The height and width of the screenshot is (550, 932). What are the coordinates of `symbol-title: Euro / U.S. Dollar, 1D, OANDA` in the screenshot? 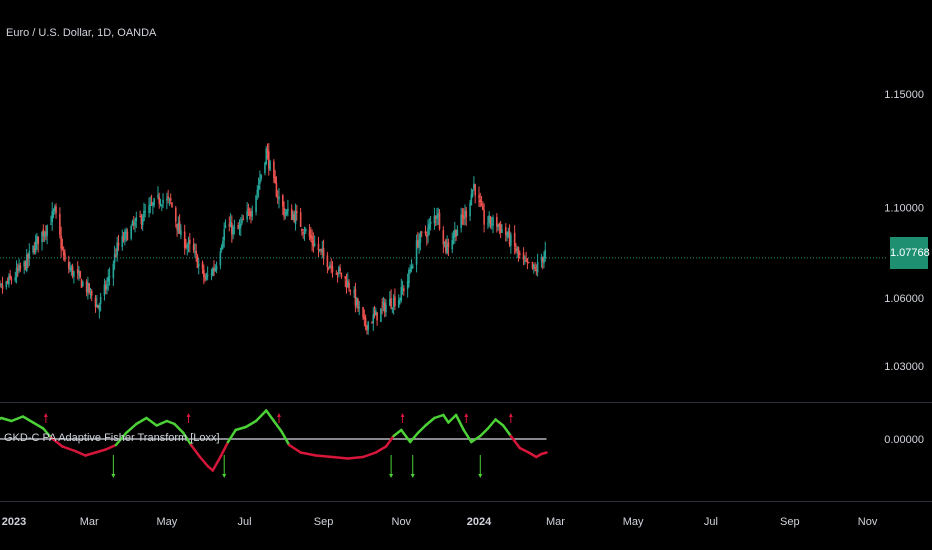 It's located at (81, 33).